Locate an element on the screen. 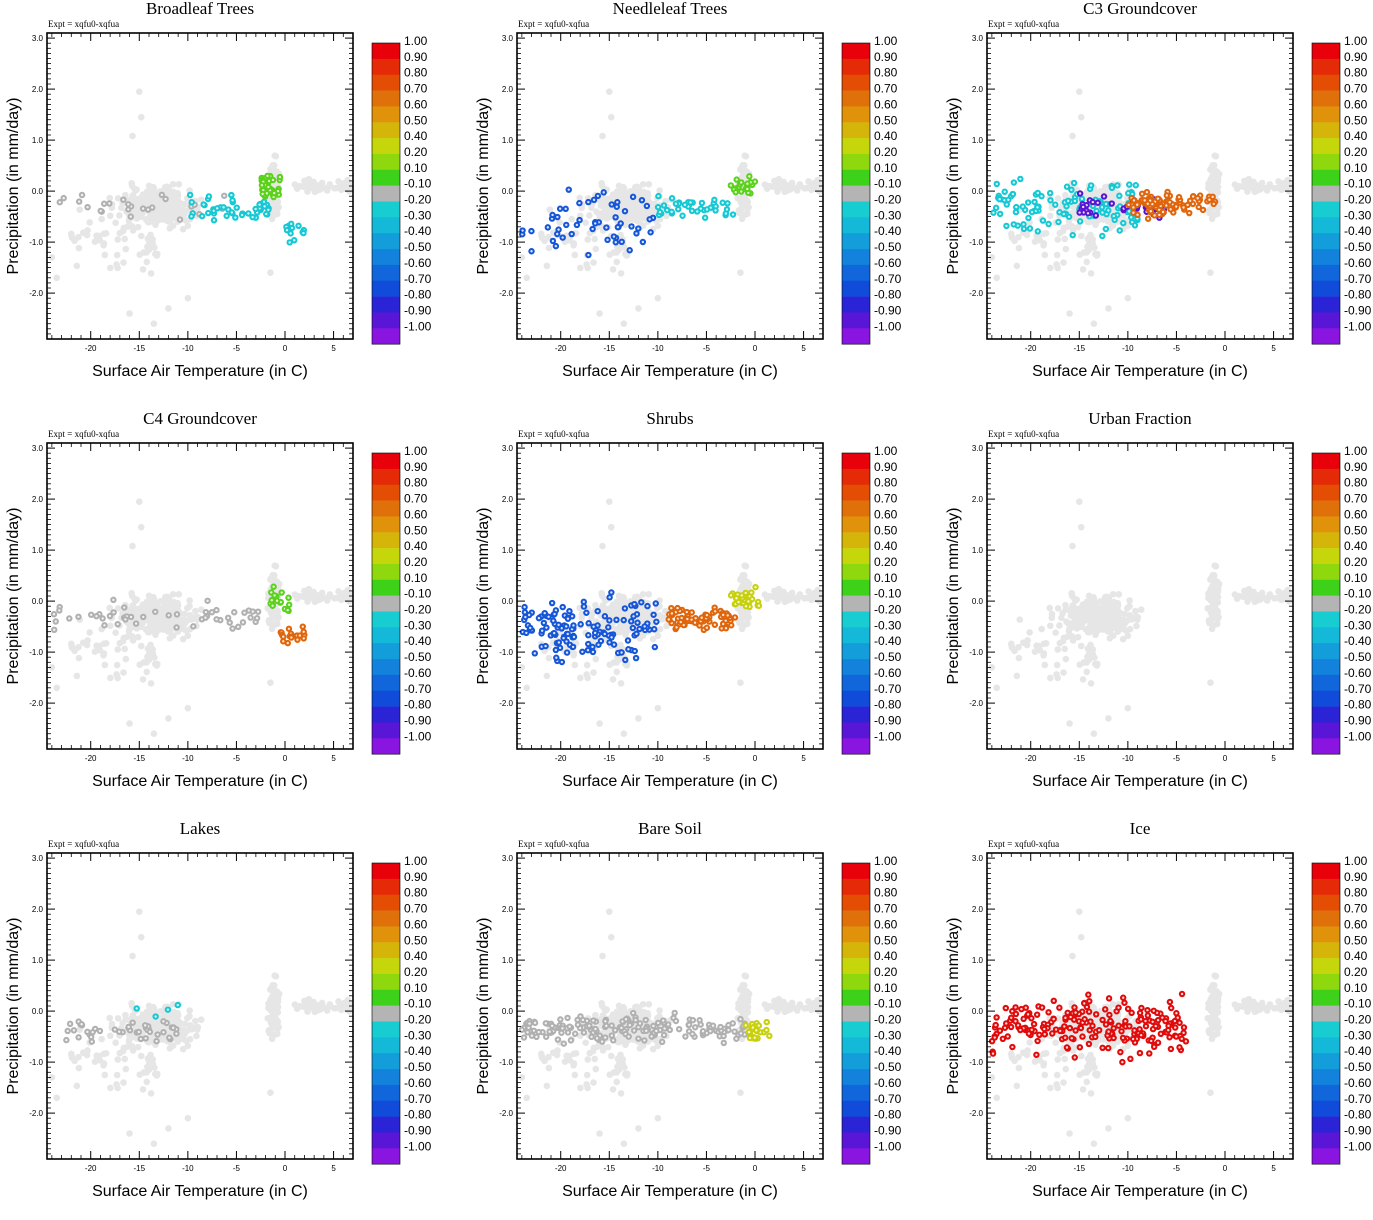  colorbar-label: -0.70 is located at coordinates (888, 279).